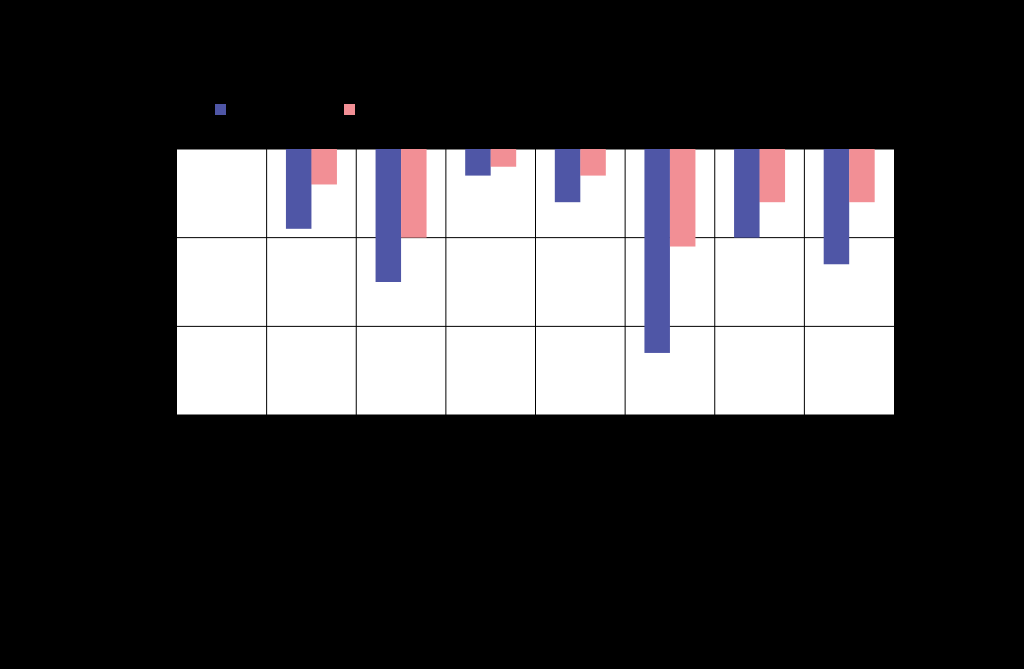  I want to click on y-tick-label: -3, so click(163, 414).